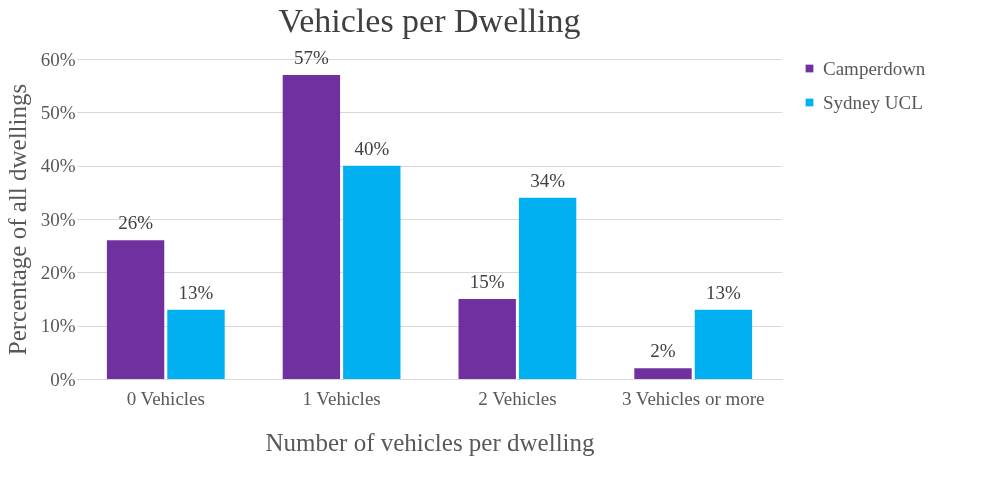 The height and width of the screenshot is (503, 1006). Describe the element at coordinates (17, 219) in the screenshot. I see `y-axis-title: Percentage of all dwellings` at that location.